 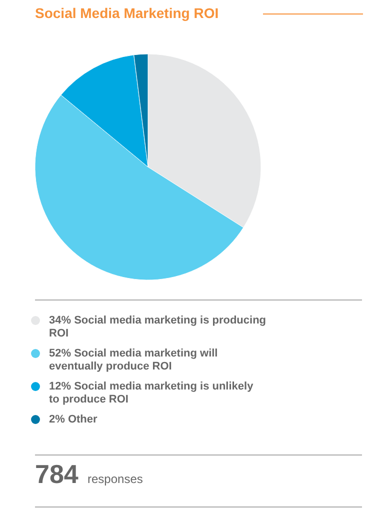 I want to click on legend-label: 2% Other, so click(x=73, y=420).